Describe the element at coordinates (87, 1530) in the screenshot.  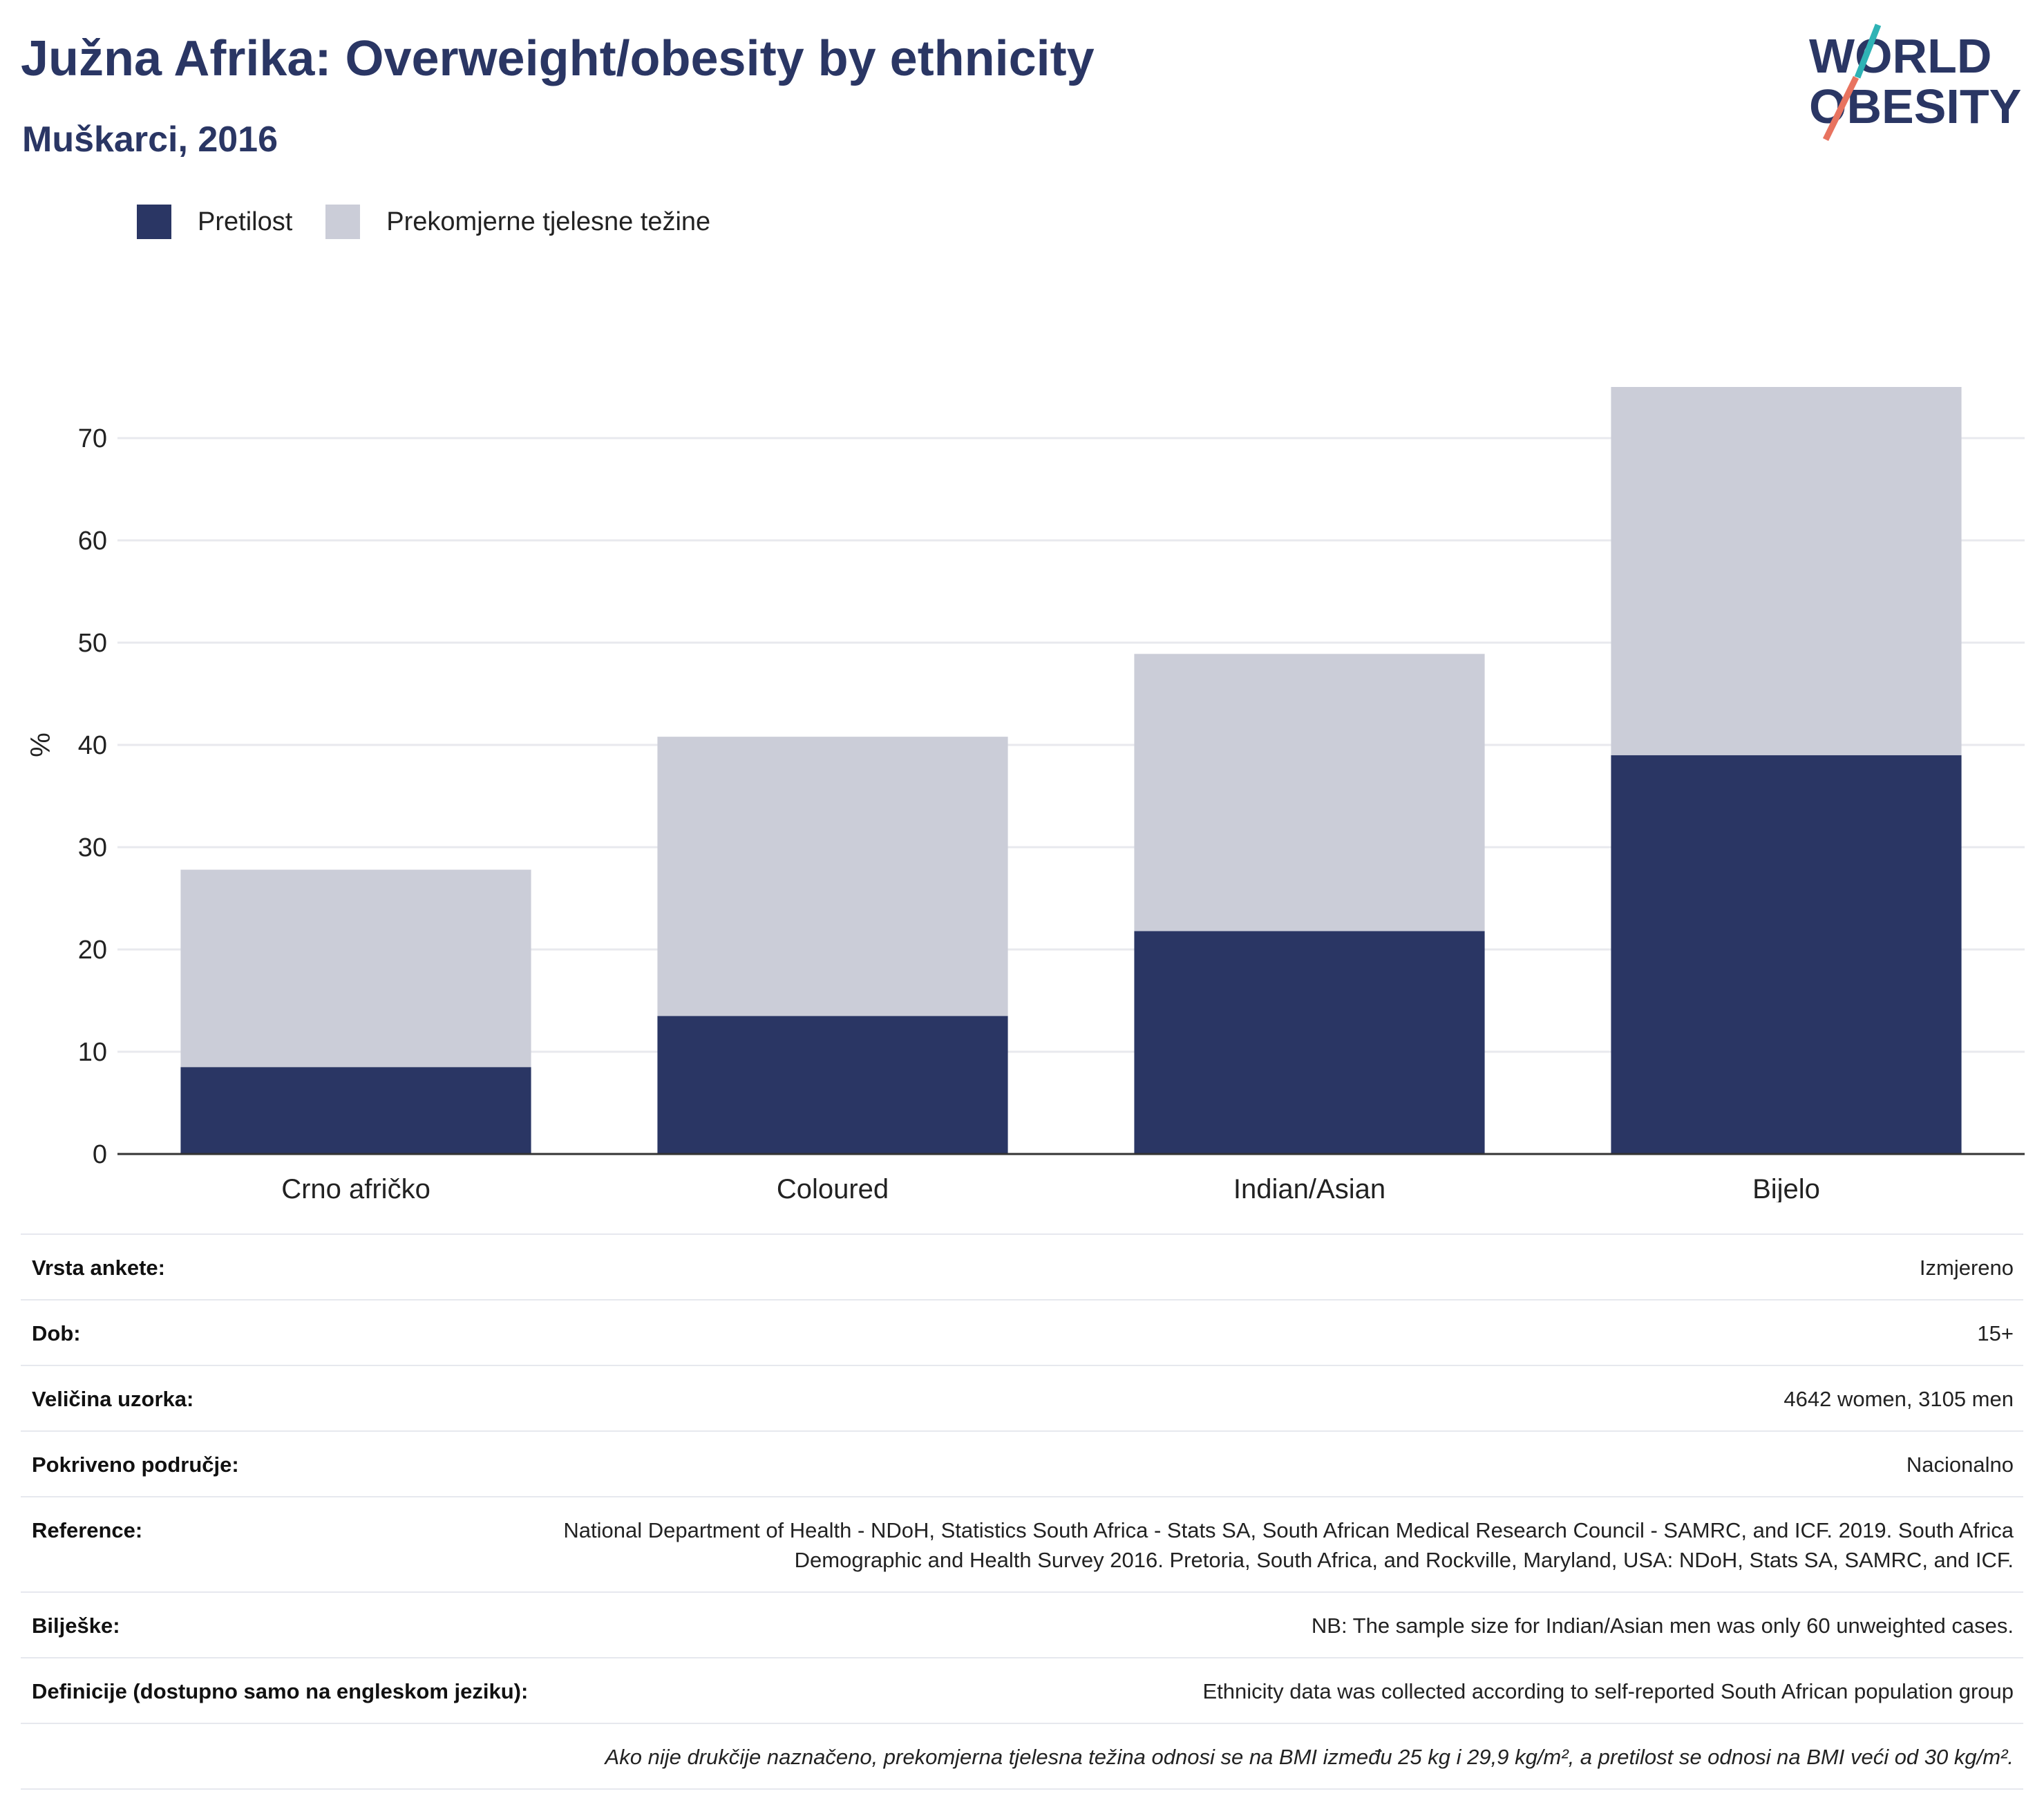
I see `info-label: Reference:` at that location.